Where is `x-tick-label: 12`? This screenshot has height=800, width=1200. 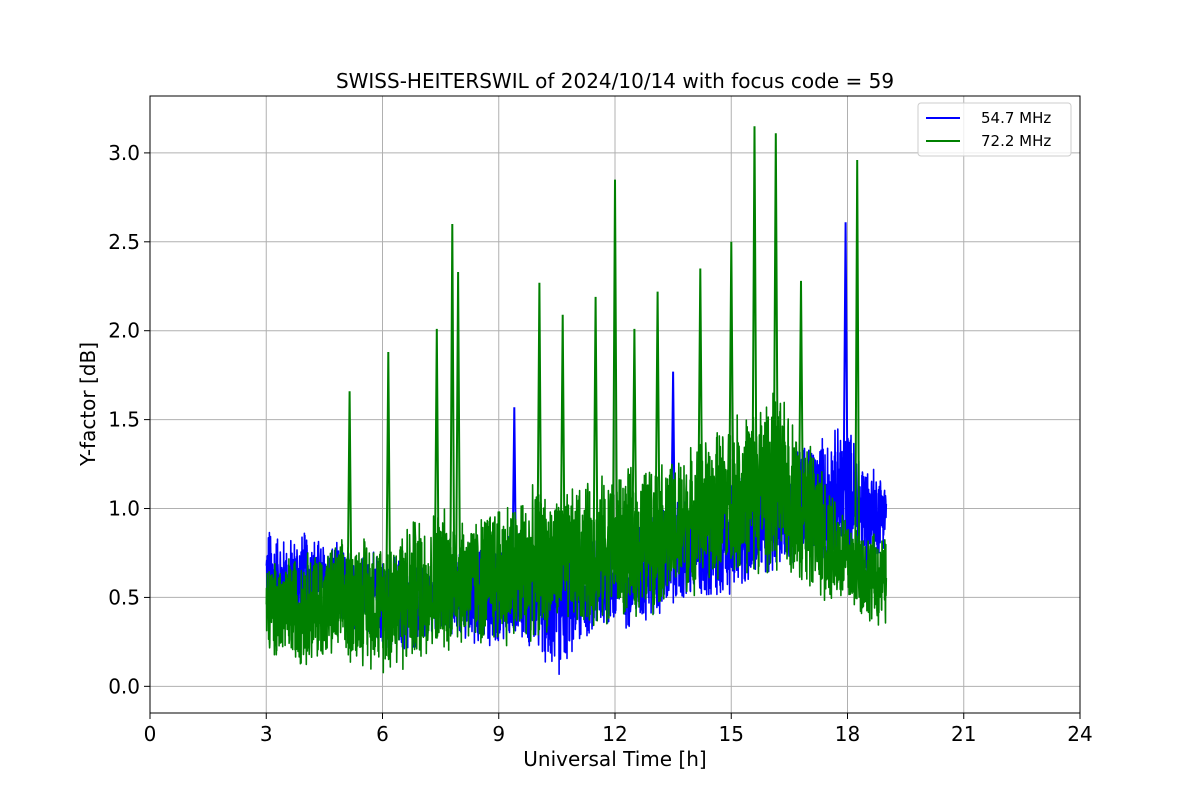 x-tick-label: 12 is located at coordinates (614, 734).